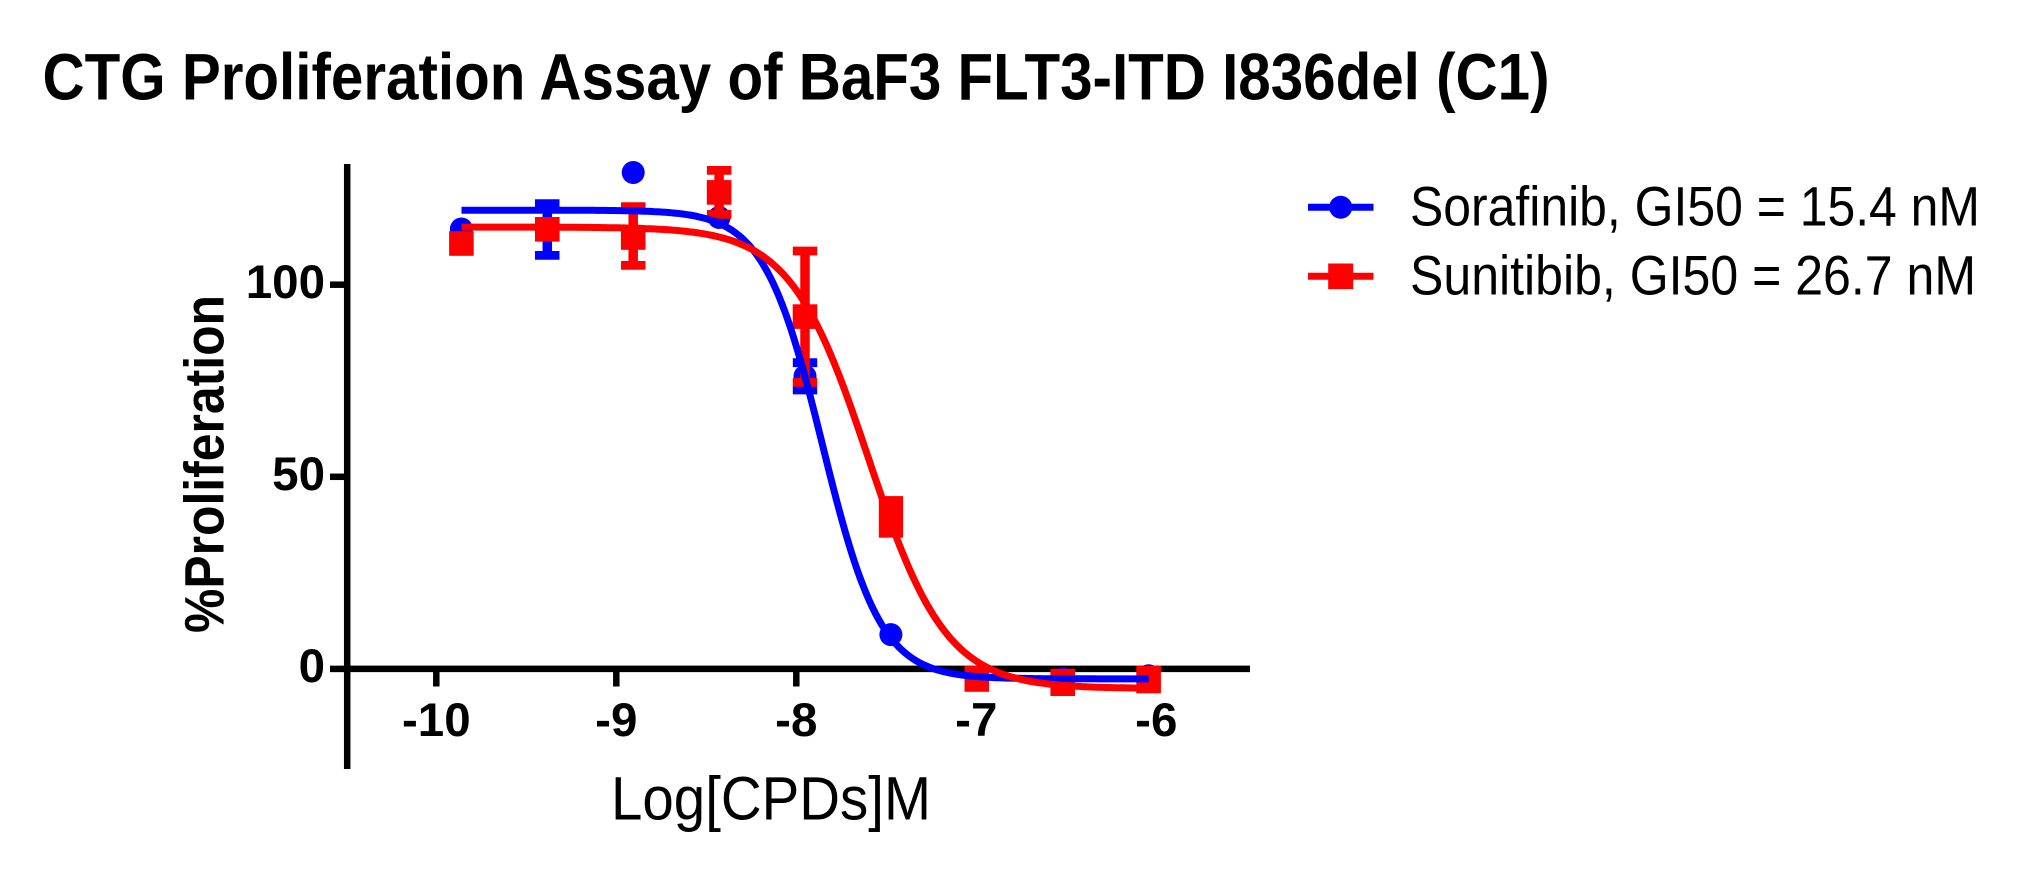  Describe the element at coordinates (616, 720) in the screenshot. I see `svg-text: -9` at that location.